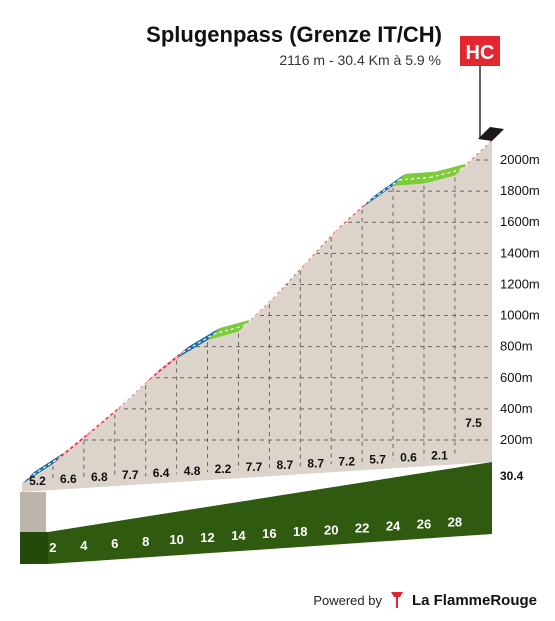  Describe the element at coordinates (192, 471) in the screenshot. I see `segment-grade-label: 4.8` at that location.